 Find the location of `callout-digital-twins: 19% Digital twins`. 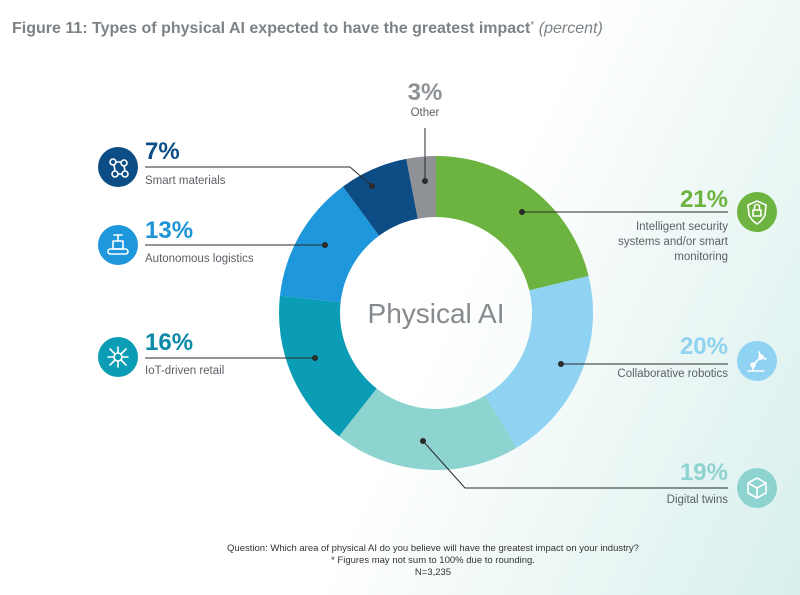

callout-digital-twins: 19% Digital twins is located at coordinates (598, 473).